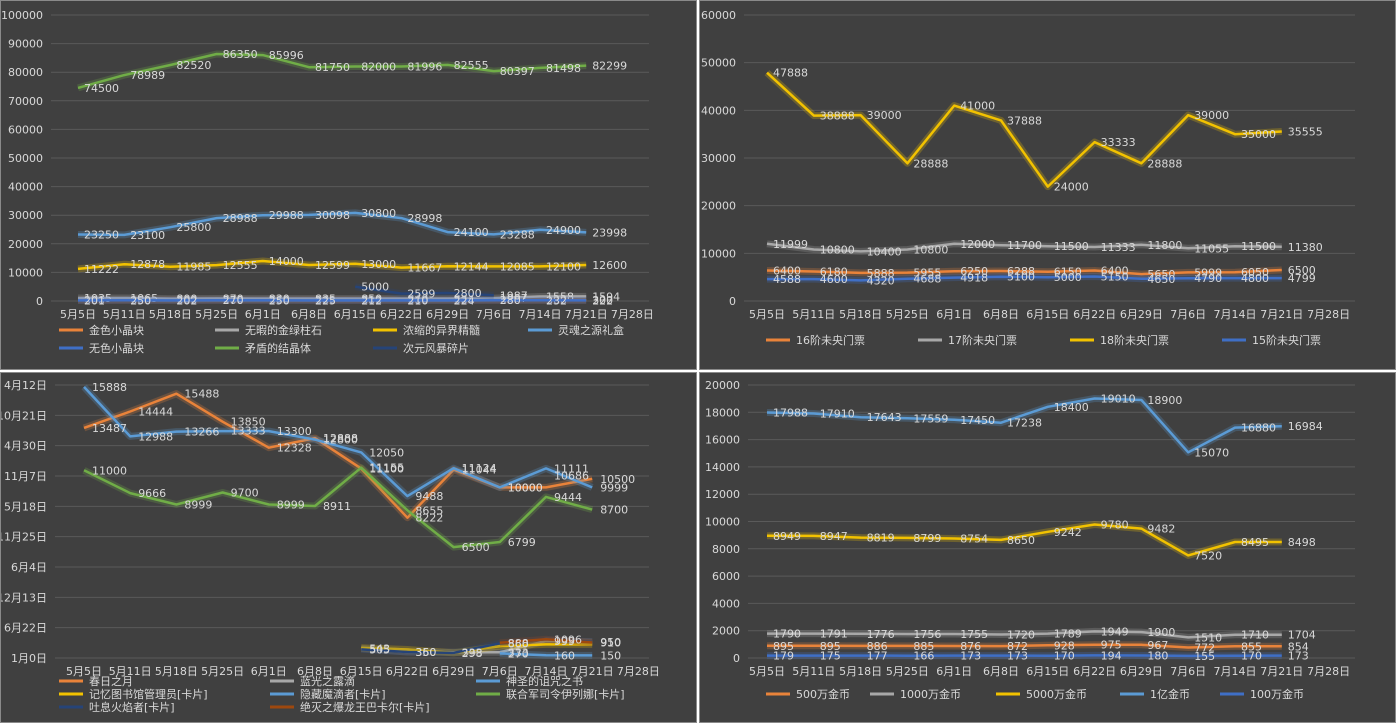  What do you see at coordinates (1021, 277) in the screenshot?
I see `data-label: 5100` at bounding box center [1021, 277].